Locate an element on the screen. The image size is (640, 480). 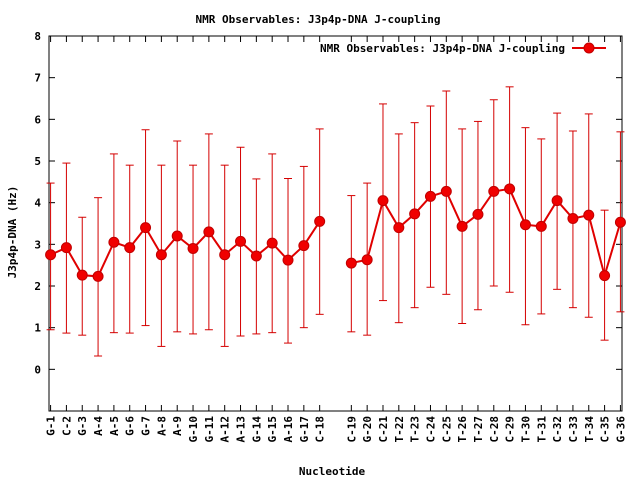
x-tick-label: C-2 is located at coordinates (66, 426).